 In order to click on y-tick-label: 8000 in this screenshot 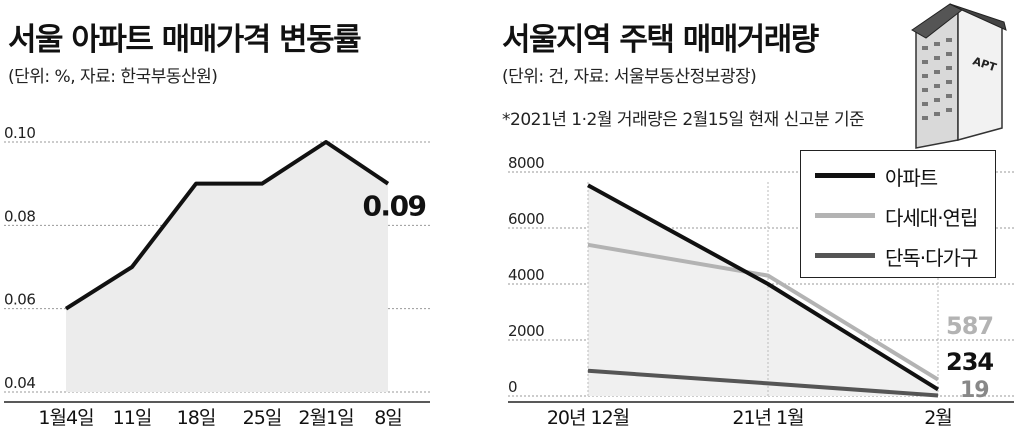, I will do `click(526, 163)`.